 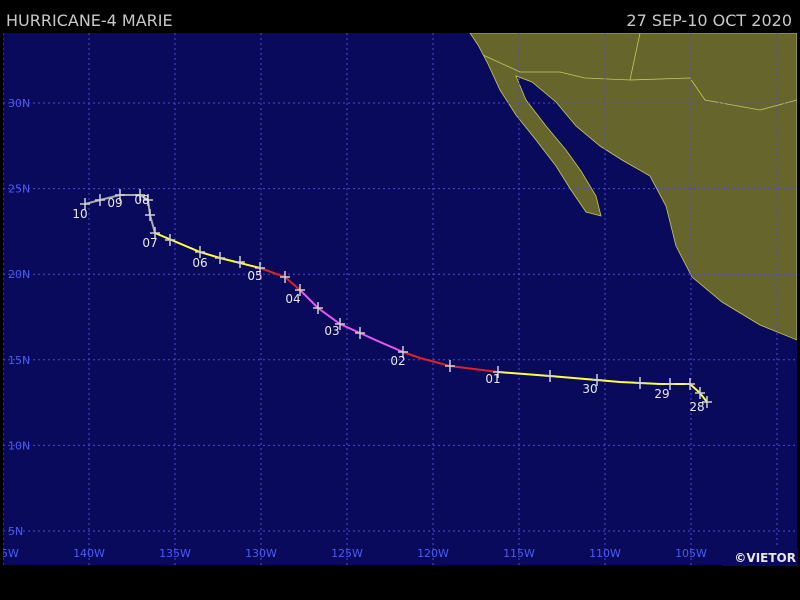 What do you see at coordinates (114, 203) in the screenshot?
I see `day-label: 09` at bounding box center [114, 203].